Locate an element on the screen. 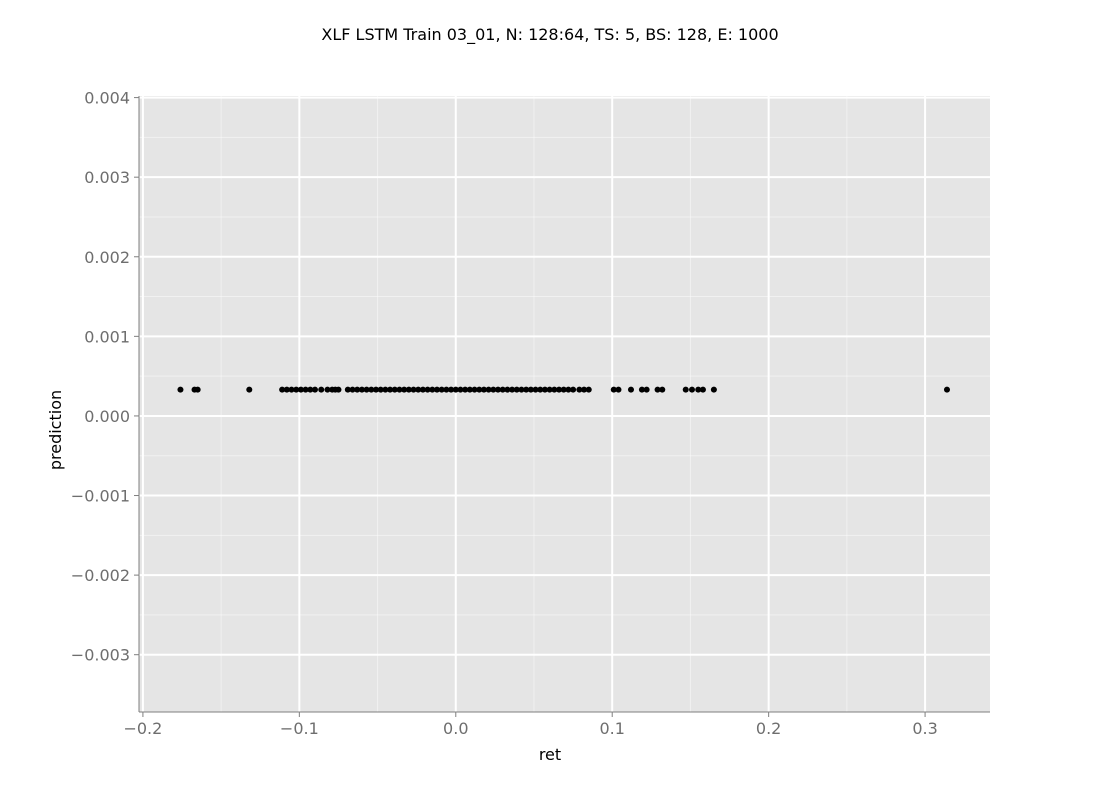 The image size is (1100, 800). y-tick-label: 0.004 is located at coordinates (107, 98).